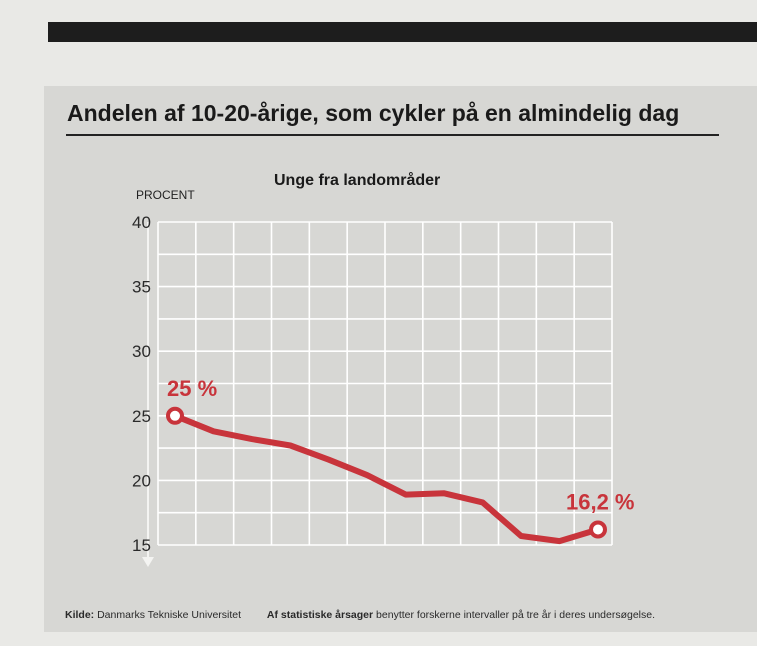  Describe the element at coordinates (141, 480) in the screenshot. I see `y-tick-label: 20` at that location.